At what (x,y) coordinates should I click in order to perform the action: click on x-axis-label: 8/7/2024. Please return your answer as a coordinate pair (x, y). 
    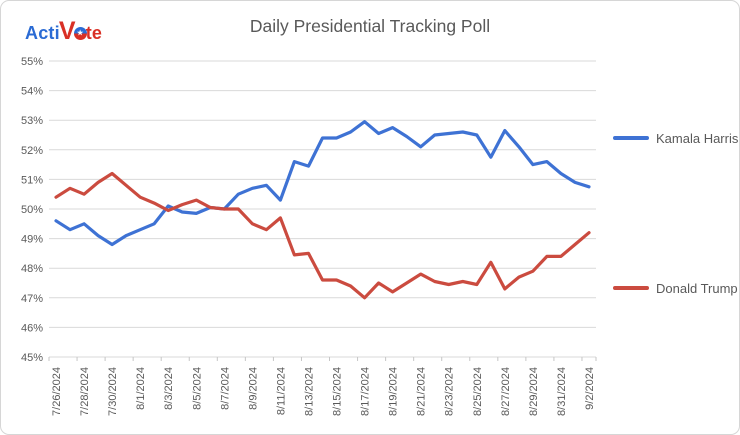
    Looking at the image, I should click on (225, 388).